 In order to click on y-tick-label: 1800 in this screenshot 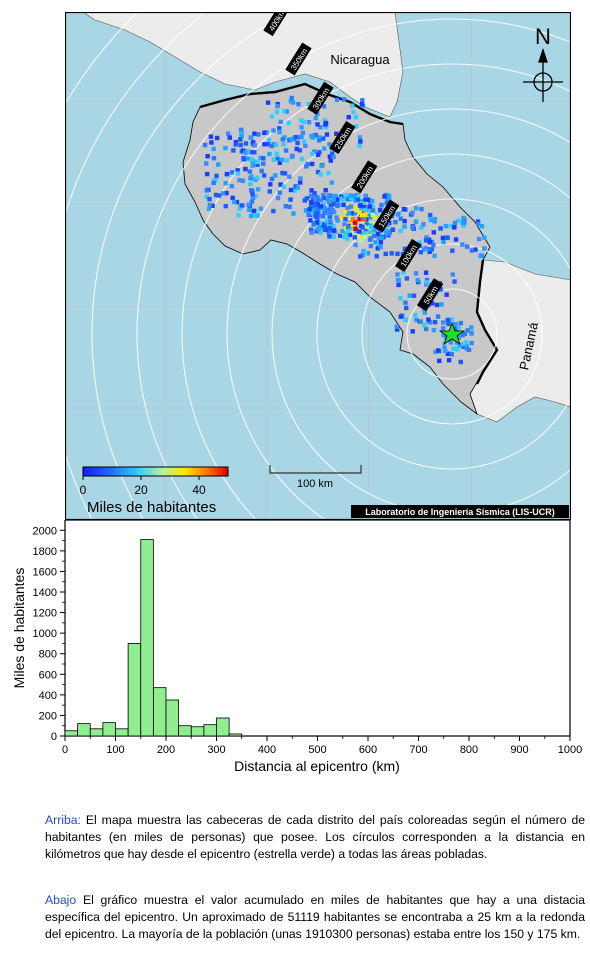, I will do `click(45, 552)`.